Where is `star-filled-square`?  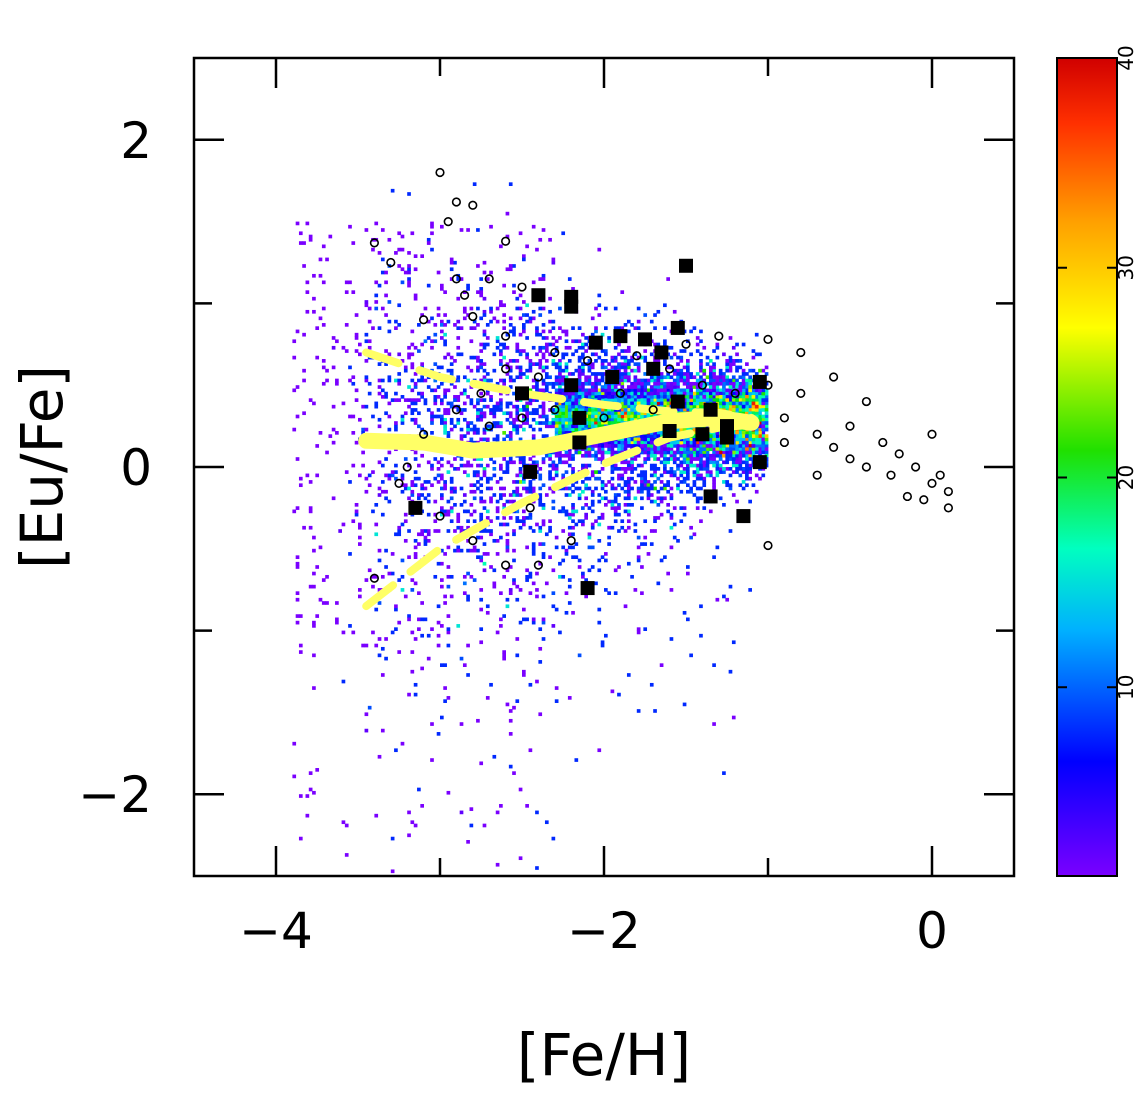 star-filled-square is located at coordinates (759, 462).